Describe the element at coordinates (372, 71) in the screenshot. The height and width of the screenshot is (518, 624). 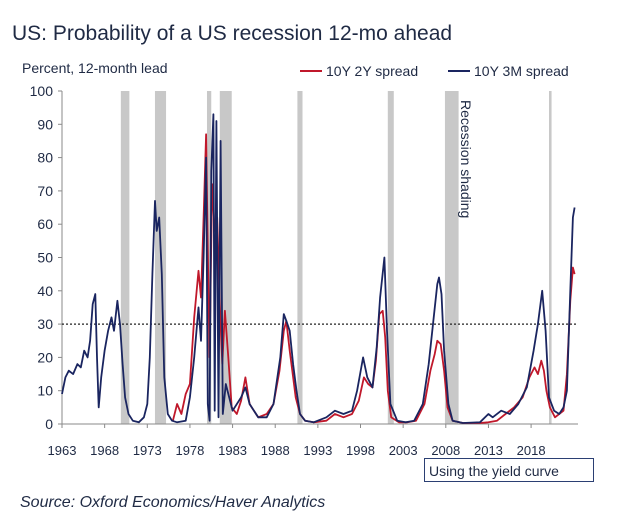
I see `legend-label-10y-2y: 10Y 2Y spread` at that location.